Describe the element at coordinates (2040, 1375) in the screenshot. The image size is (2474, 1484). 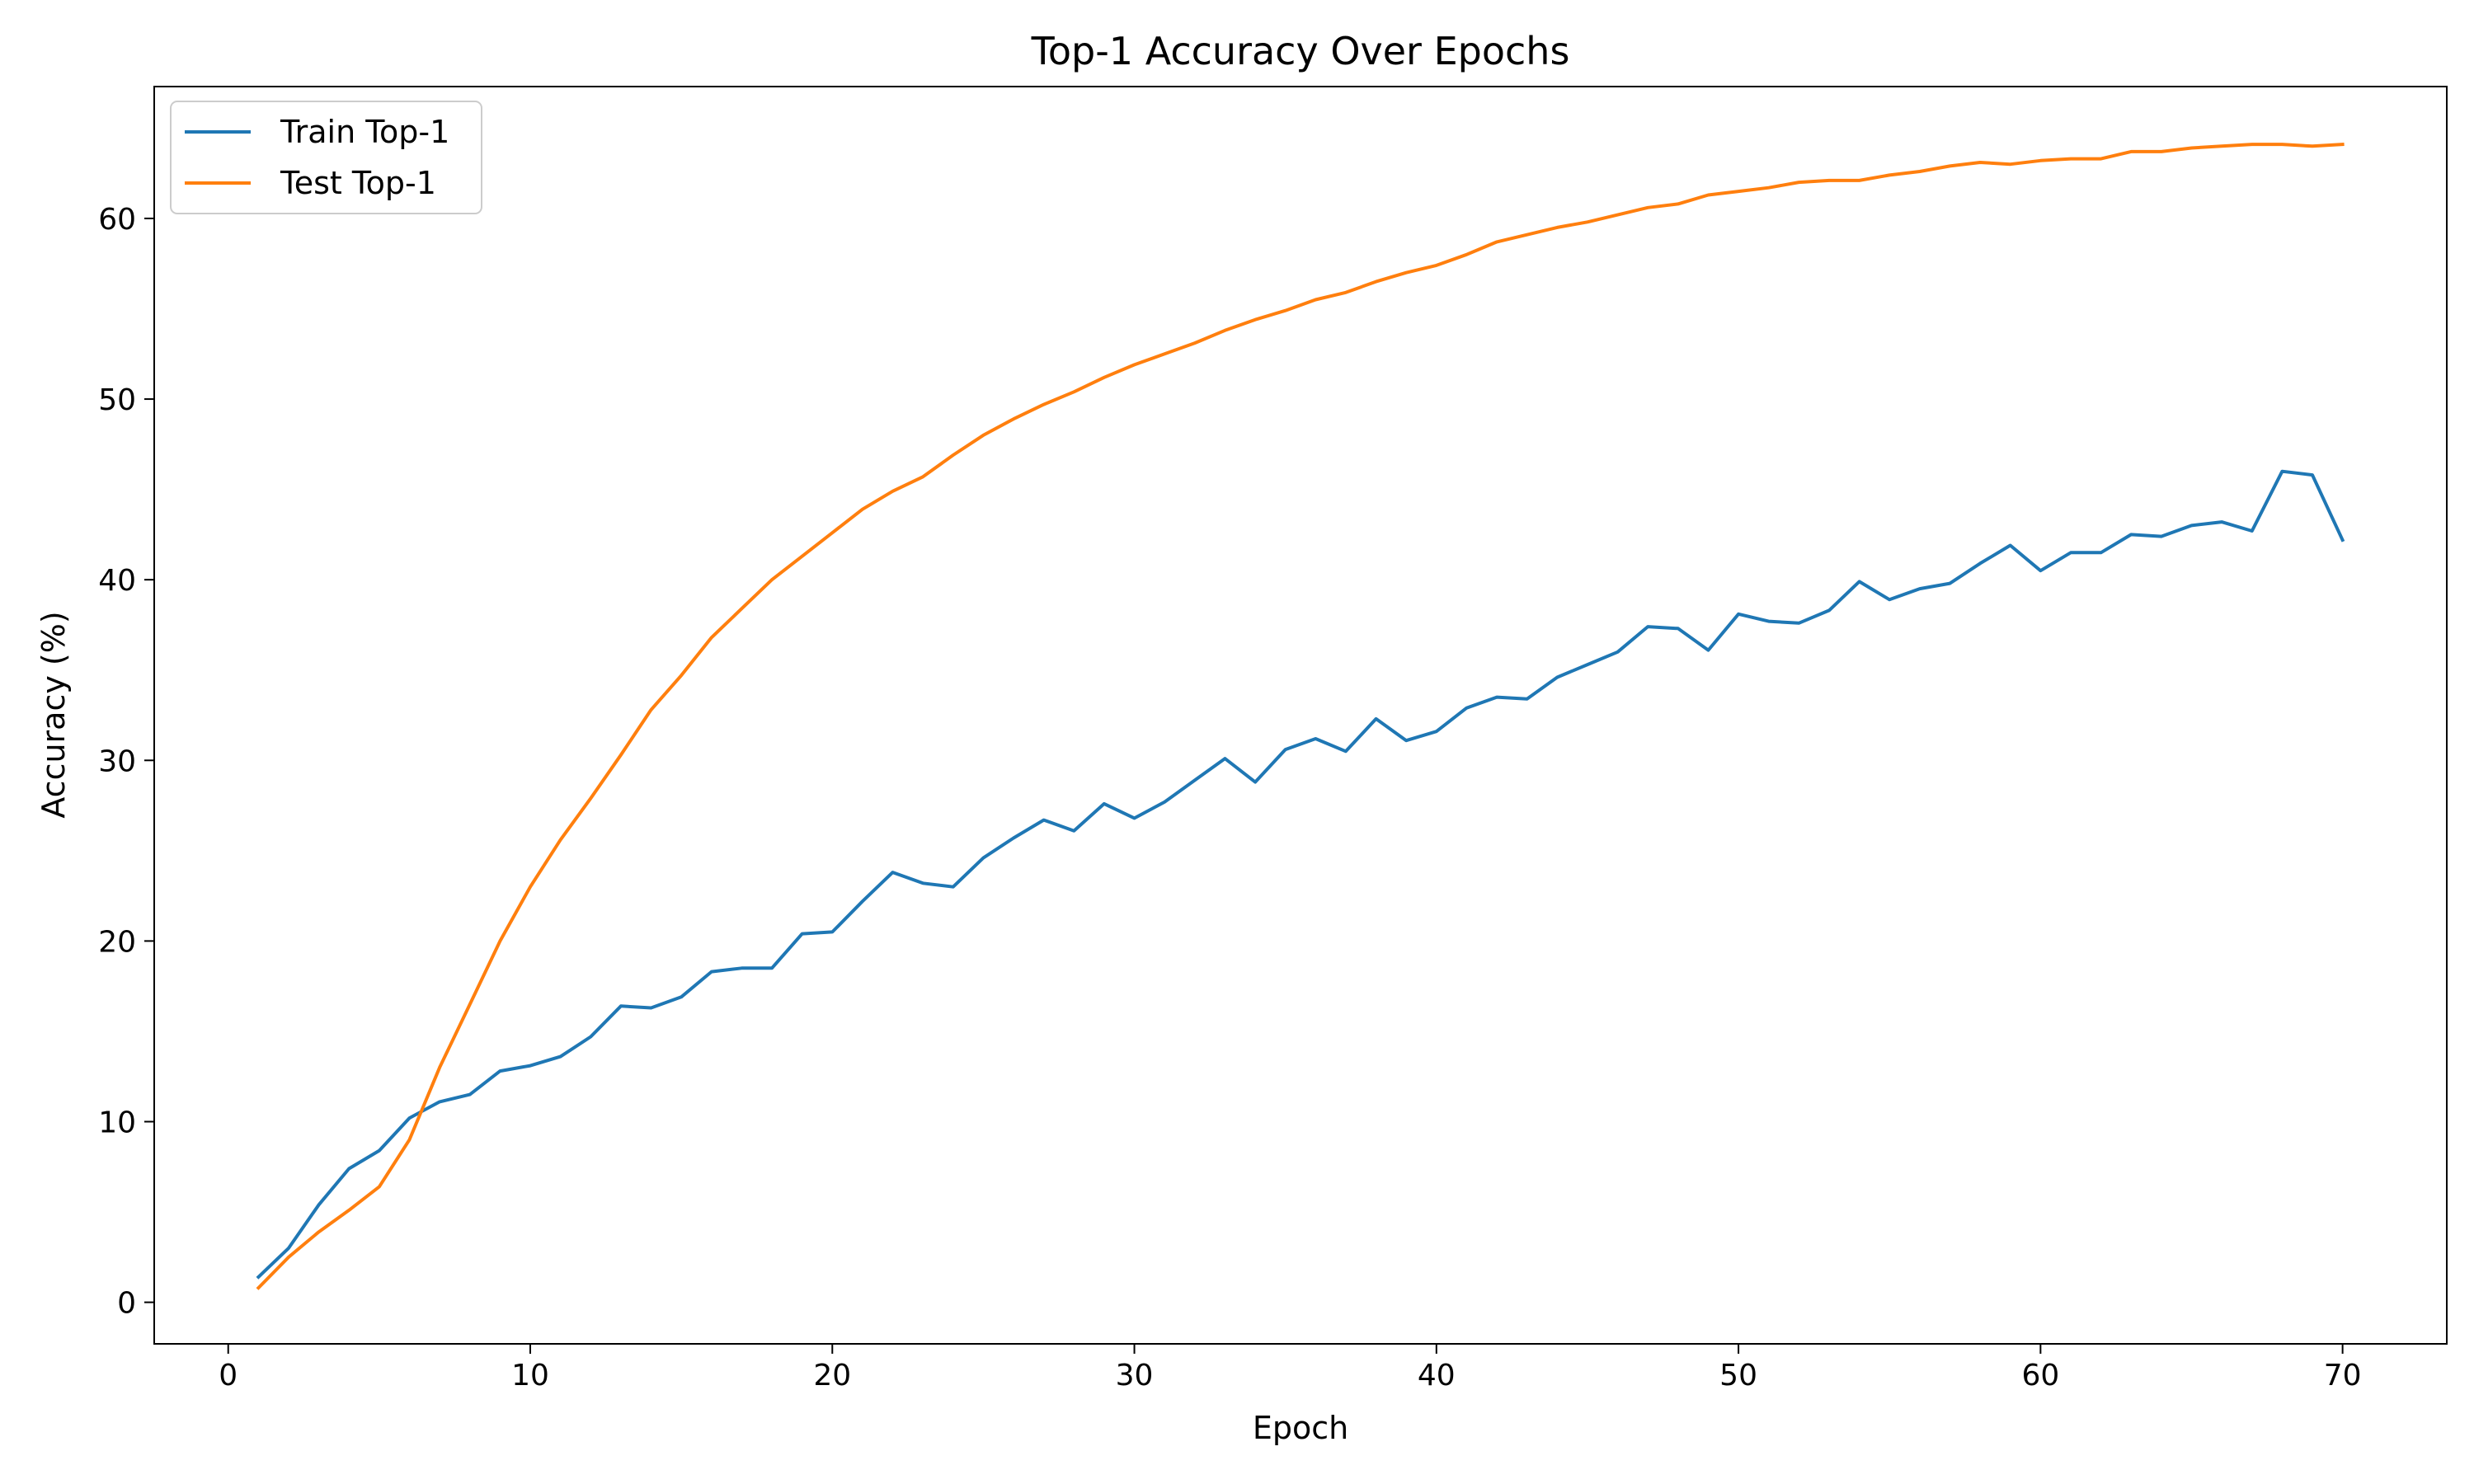
I see `x-tick-label: 60` at that location.